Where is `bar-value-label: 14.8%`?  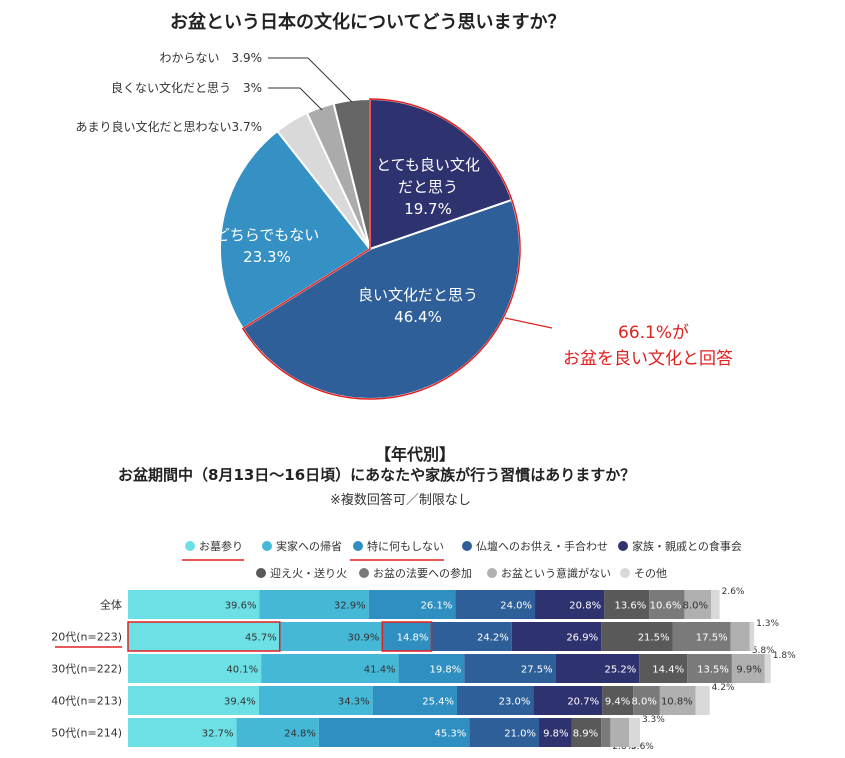
bar-value-label: 14.8% is located at coordinates (413, 638).